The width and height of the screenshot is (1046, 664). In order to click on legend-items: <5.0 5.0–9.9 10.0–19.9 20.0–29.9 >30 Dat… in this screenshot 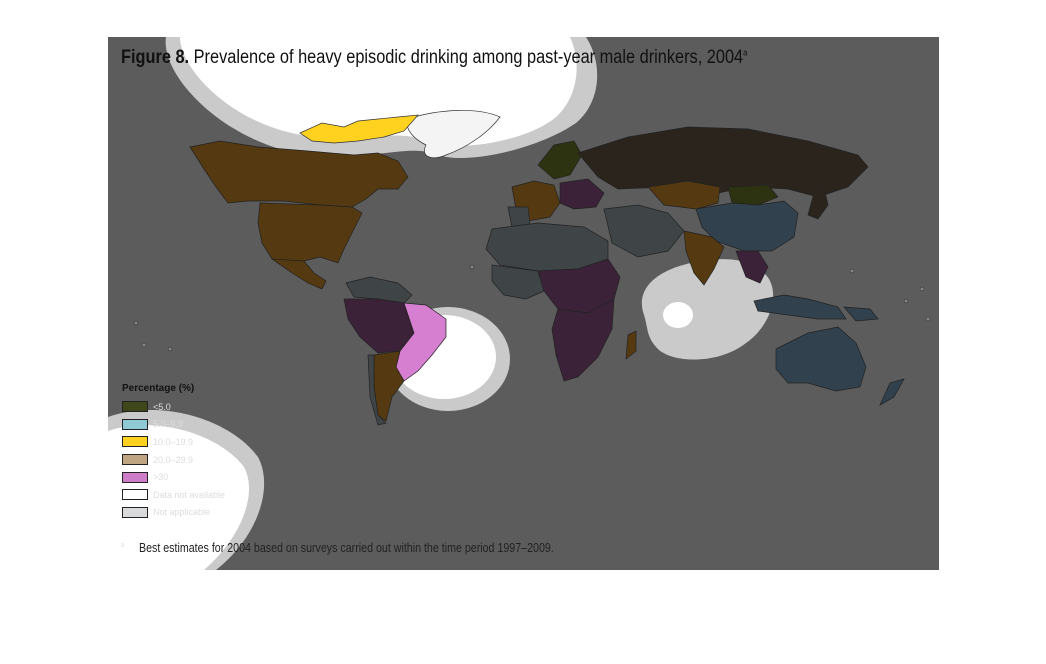, I will do `click(173, 459)`.